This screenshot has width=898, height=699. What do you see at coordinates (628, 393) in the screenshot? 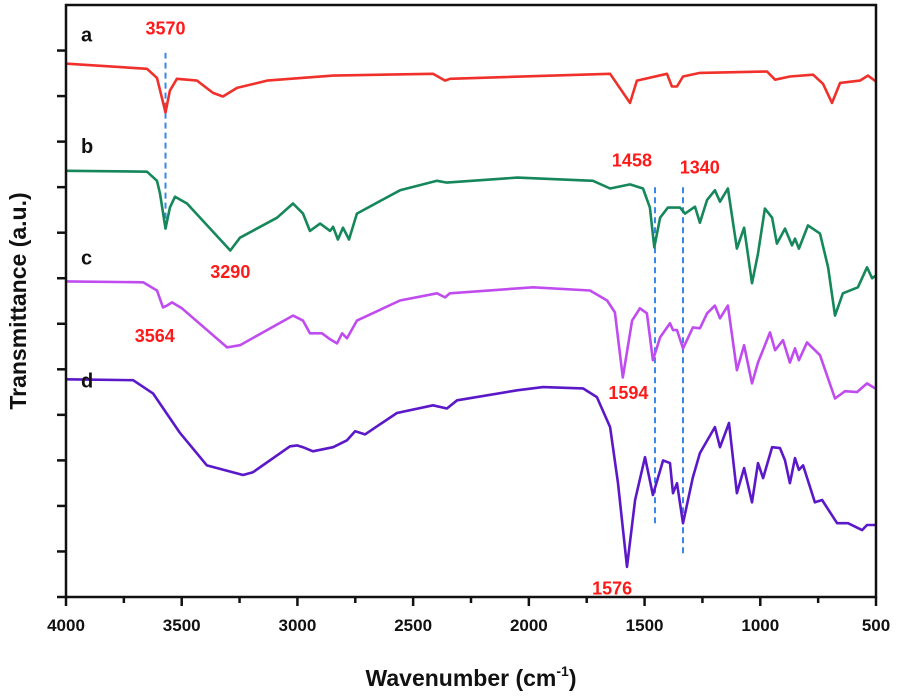
I see `peak-label: 1594` at bounding box center [628, 393].